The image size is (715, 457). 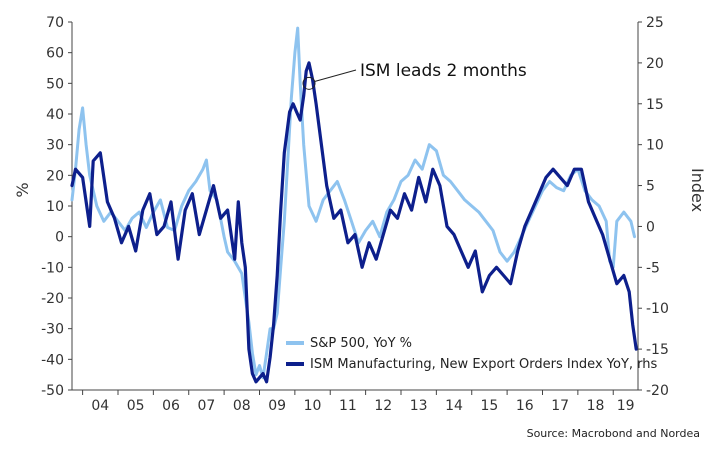 What do you see at coordinates (55, 146) in the screenshot?
I see `left-tick-label: 30` at bounding box center [55, 146].